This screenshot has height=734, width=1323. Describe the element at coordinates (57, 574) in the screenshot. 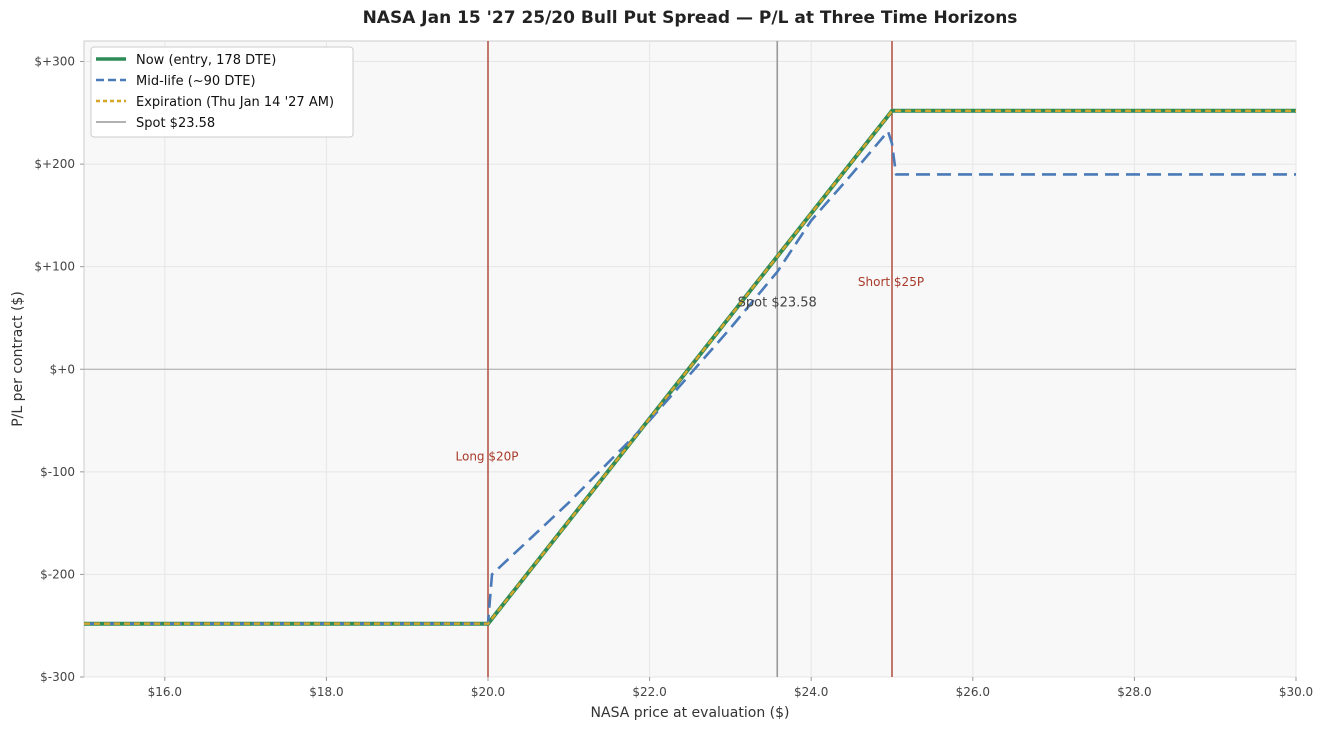

I see `y-tick-label: $-200` at that location.